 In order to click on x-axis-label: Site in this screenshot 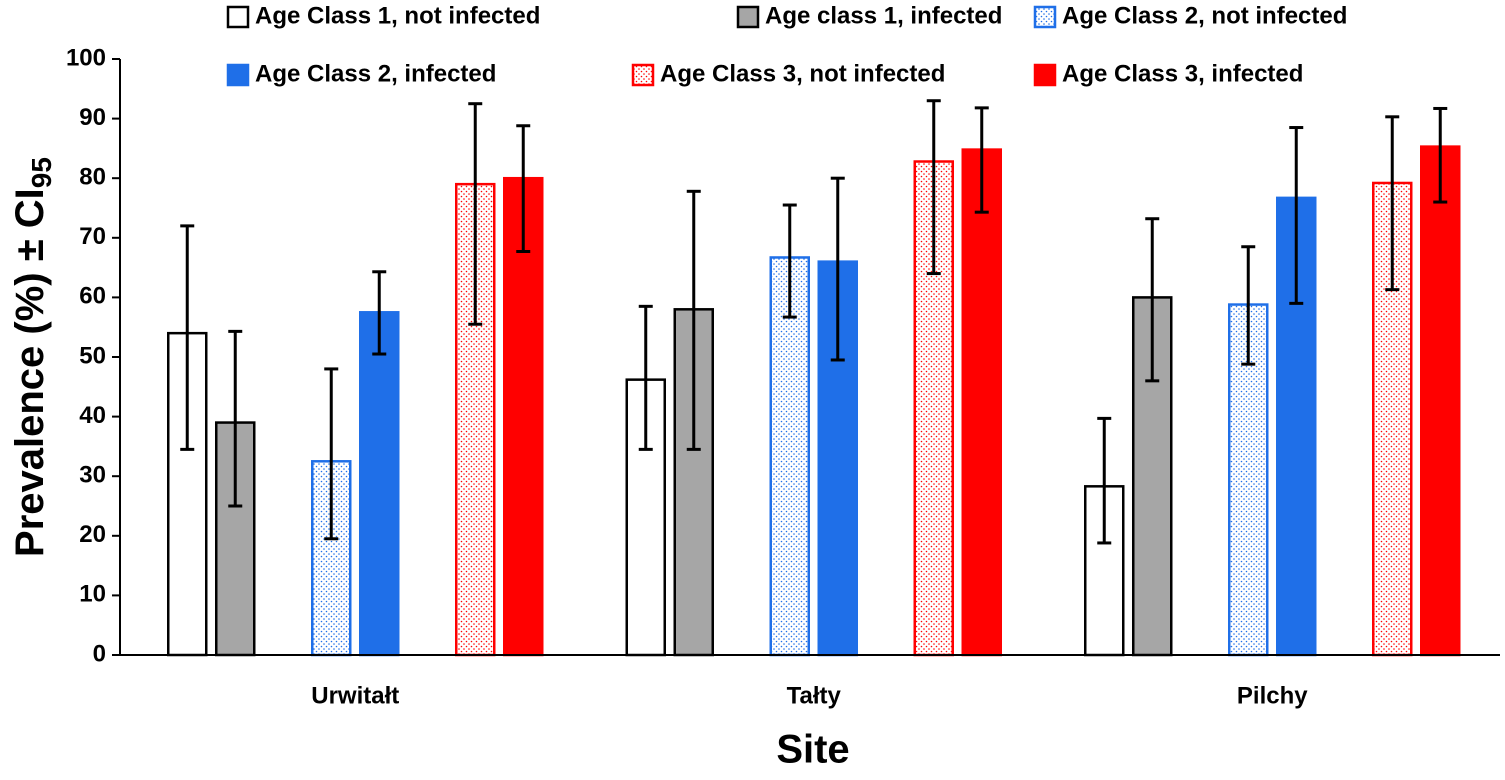, I will do `click(812, 750)`.